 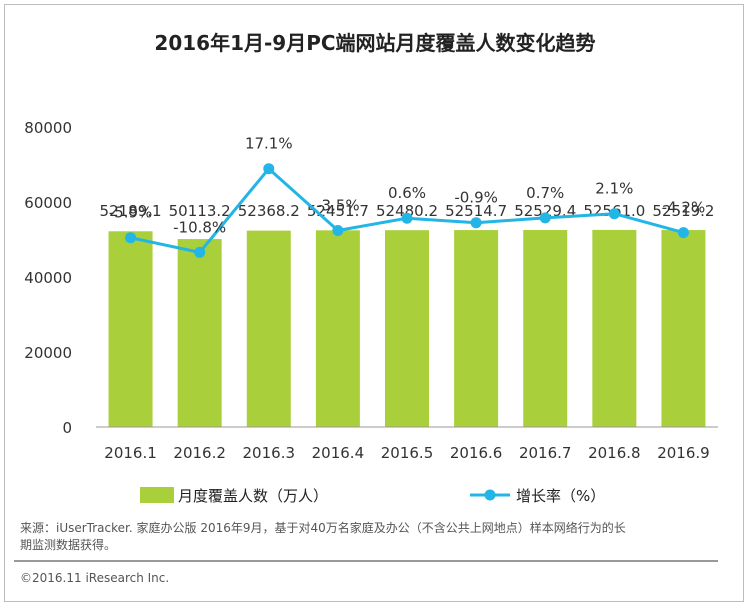 I want to click on copyright: ©2016.11 iResearch Inc., so click(x=94, y=578).